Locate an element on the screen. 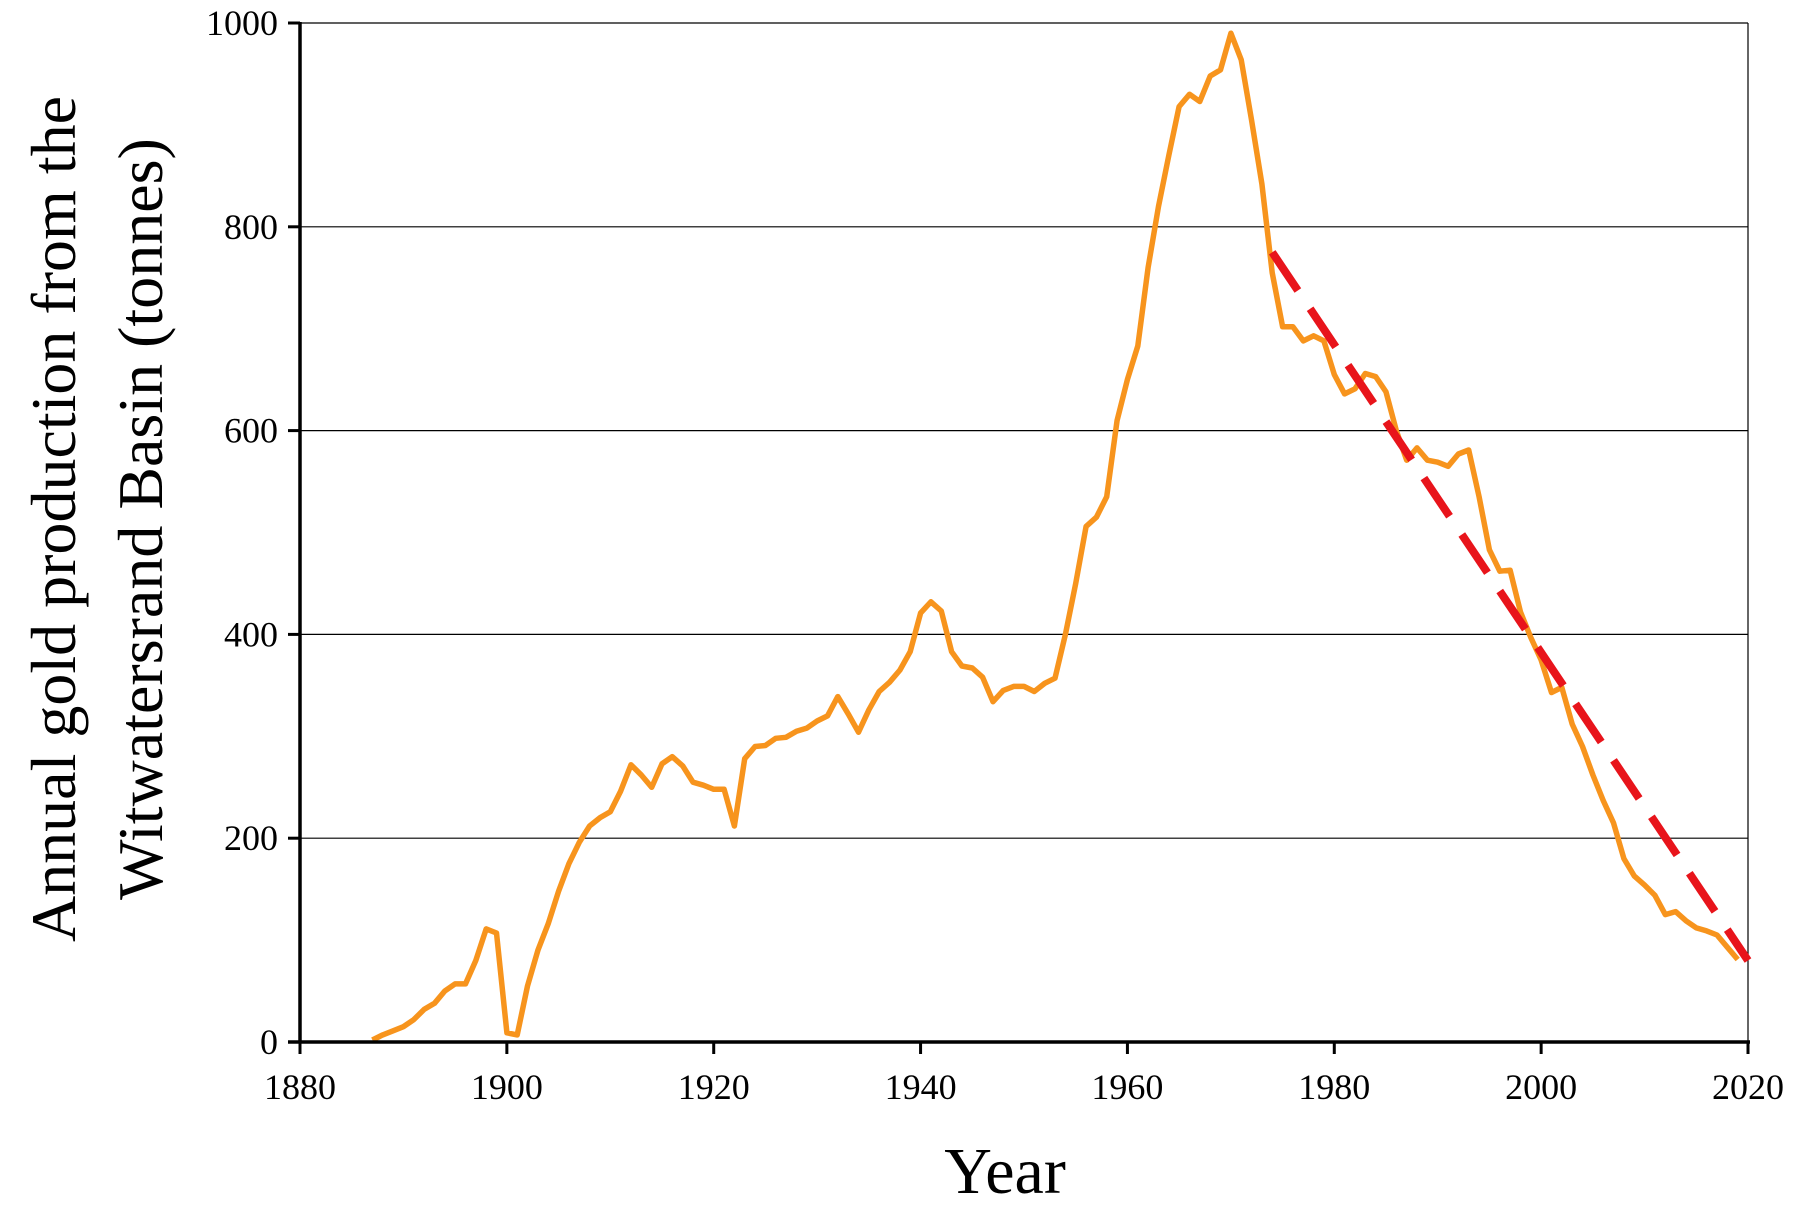 This screenshot has width=1793, height=1218. x-tick-label-1920: 1920 is located at coordinates (714, 1087).